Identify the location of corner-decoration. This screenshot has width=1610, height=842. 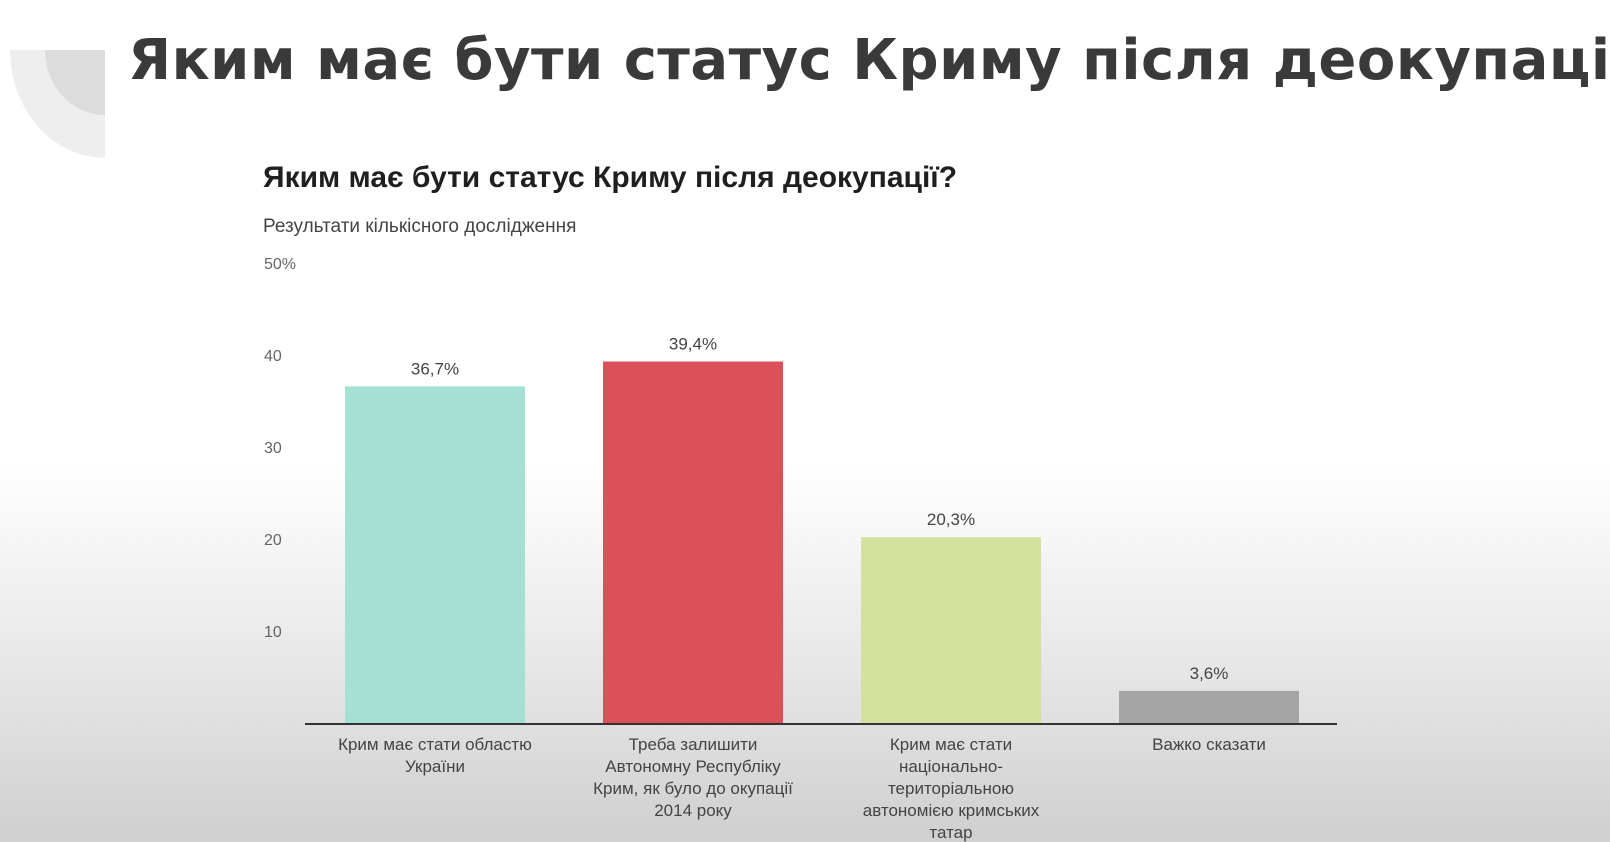
(57, 104).